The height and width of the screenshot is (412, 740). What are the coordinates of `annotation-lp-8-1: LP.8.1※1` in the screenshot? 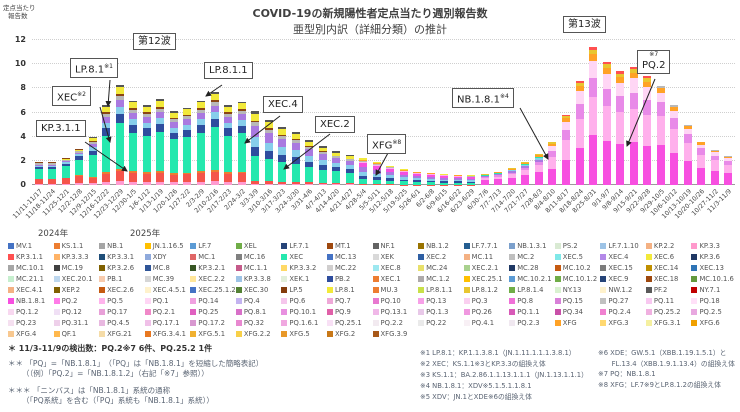 It's located at (94, 68).